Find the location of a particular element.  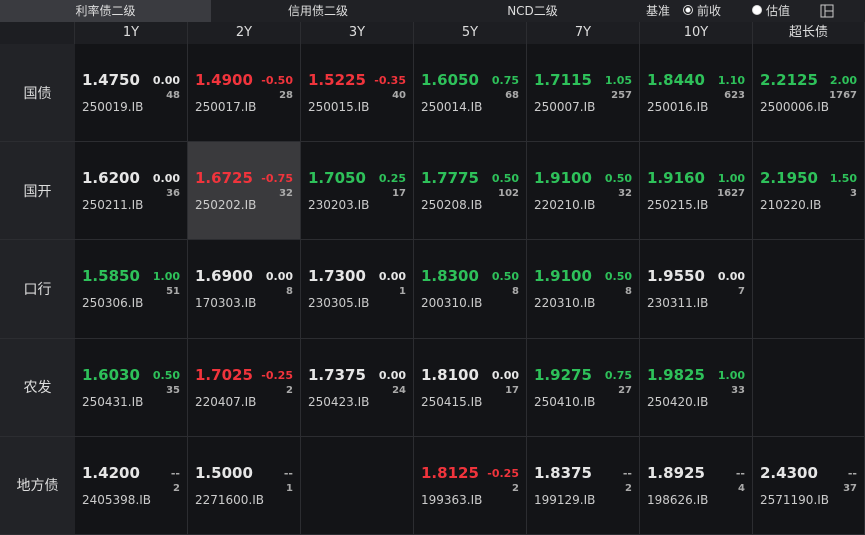

change: 0.25 is located at coordinates (392, 179).